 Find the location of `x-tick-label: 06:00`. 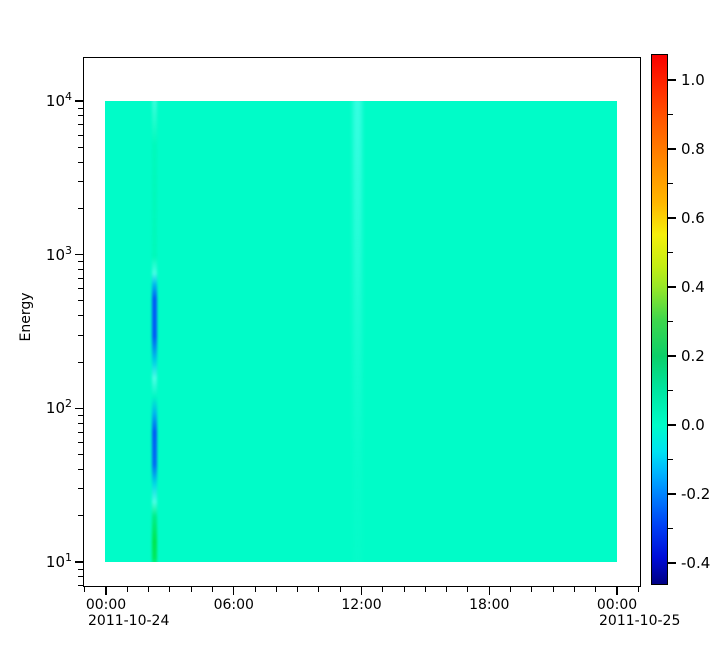

x-tick-label: 06:00 is located at coordinates (233, 605).